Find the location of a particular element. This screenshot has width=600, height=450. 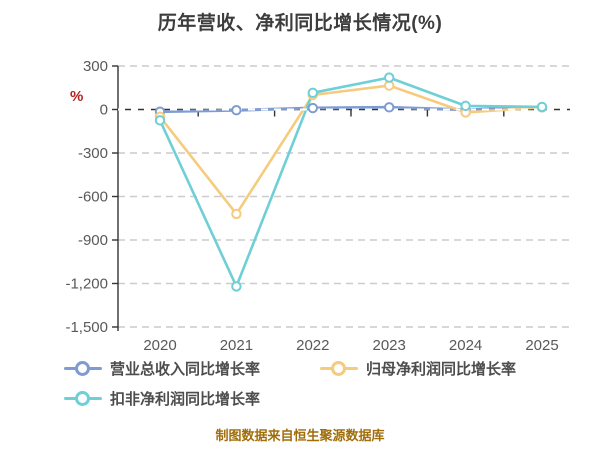

legend-marker-deducted-net-profit is located at coordinates (83, 398).